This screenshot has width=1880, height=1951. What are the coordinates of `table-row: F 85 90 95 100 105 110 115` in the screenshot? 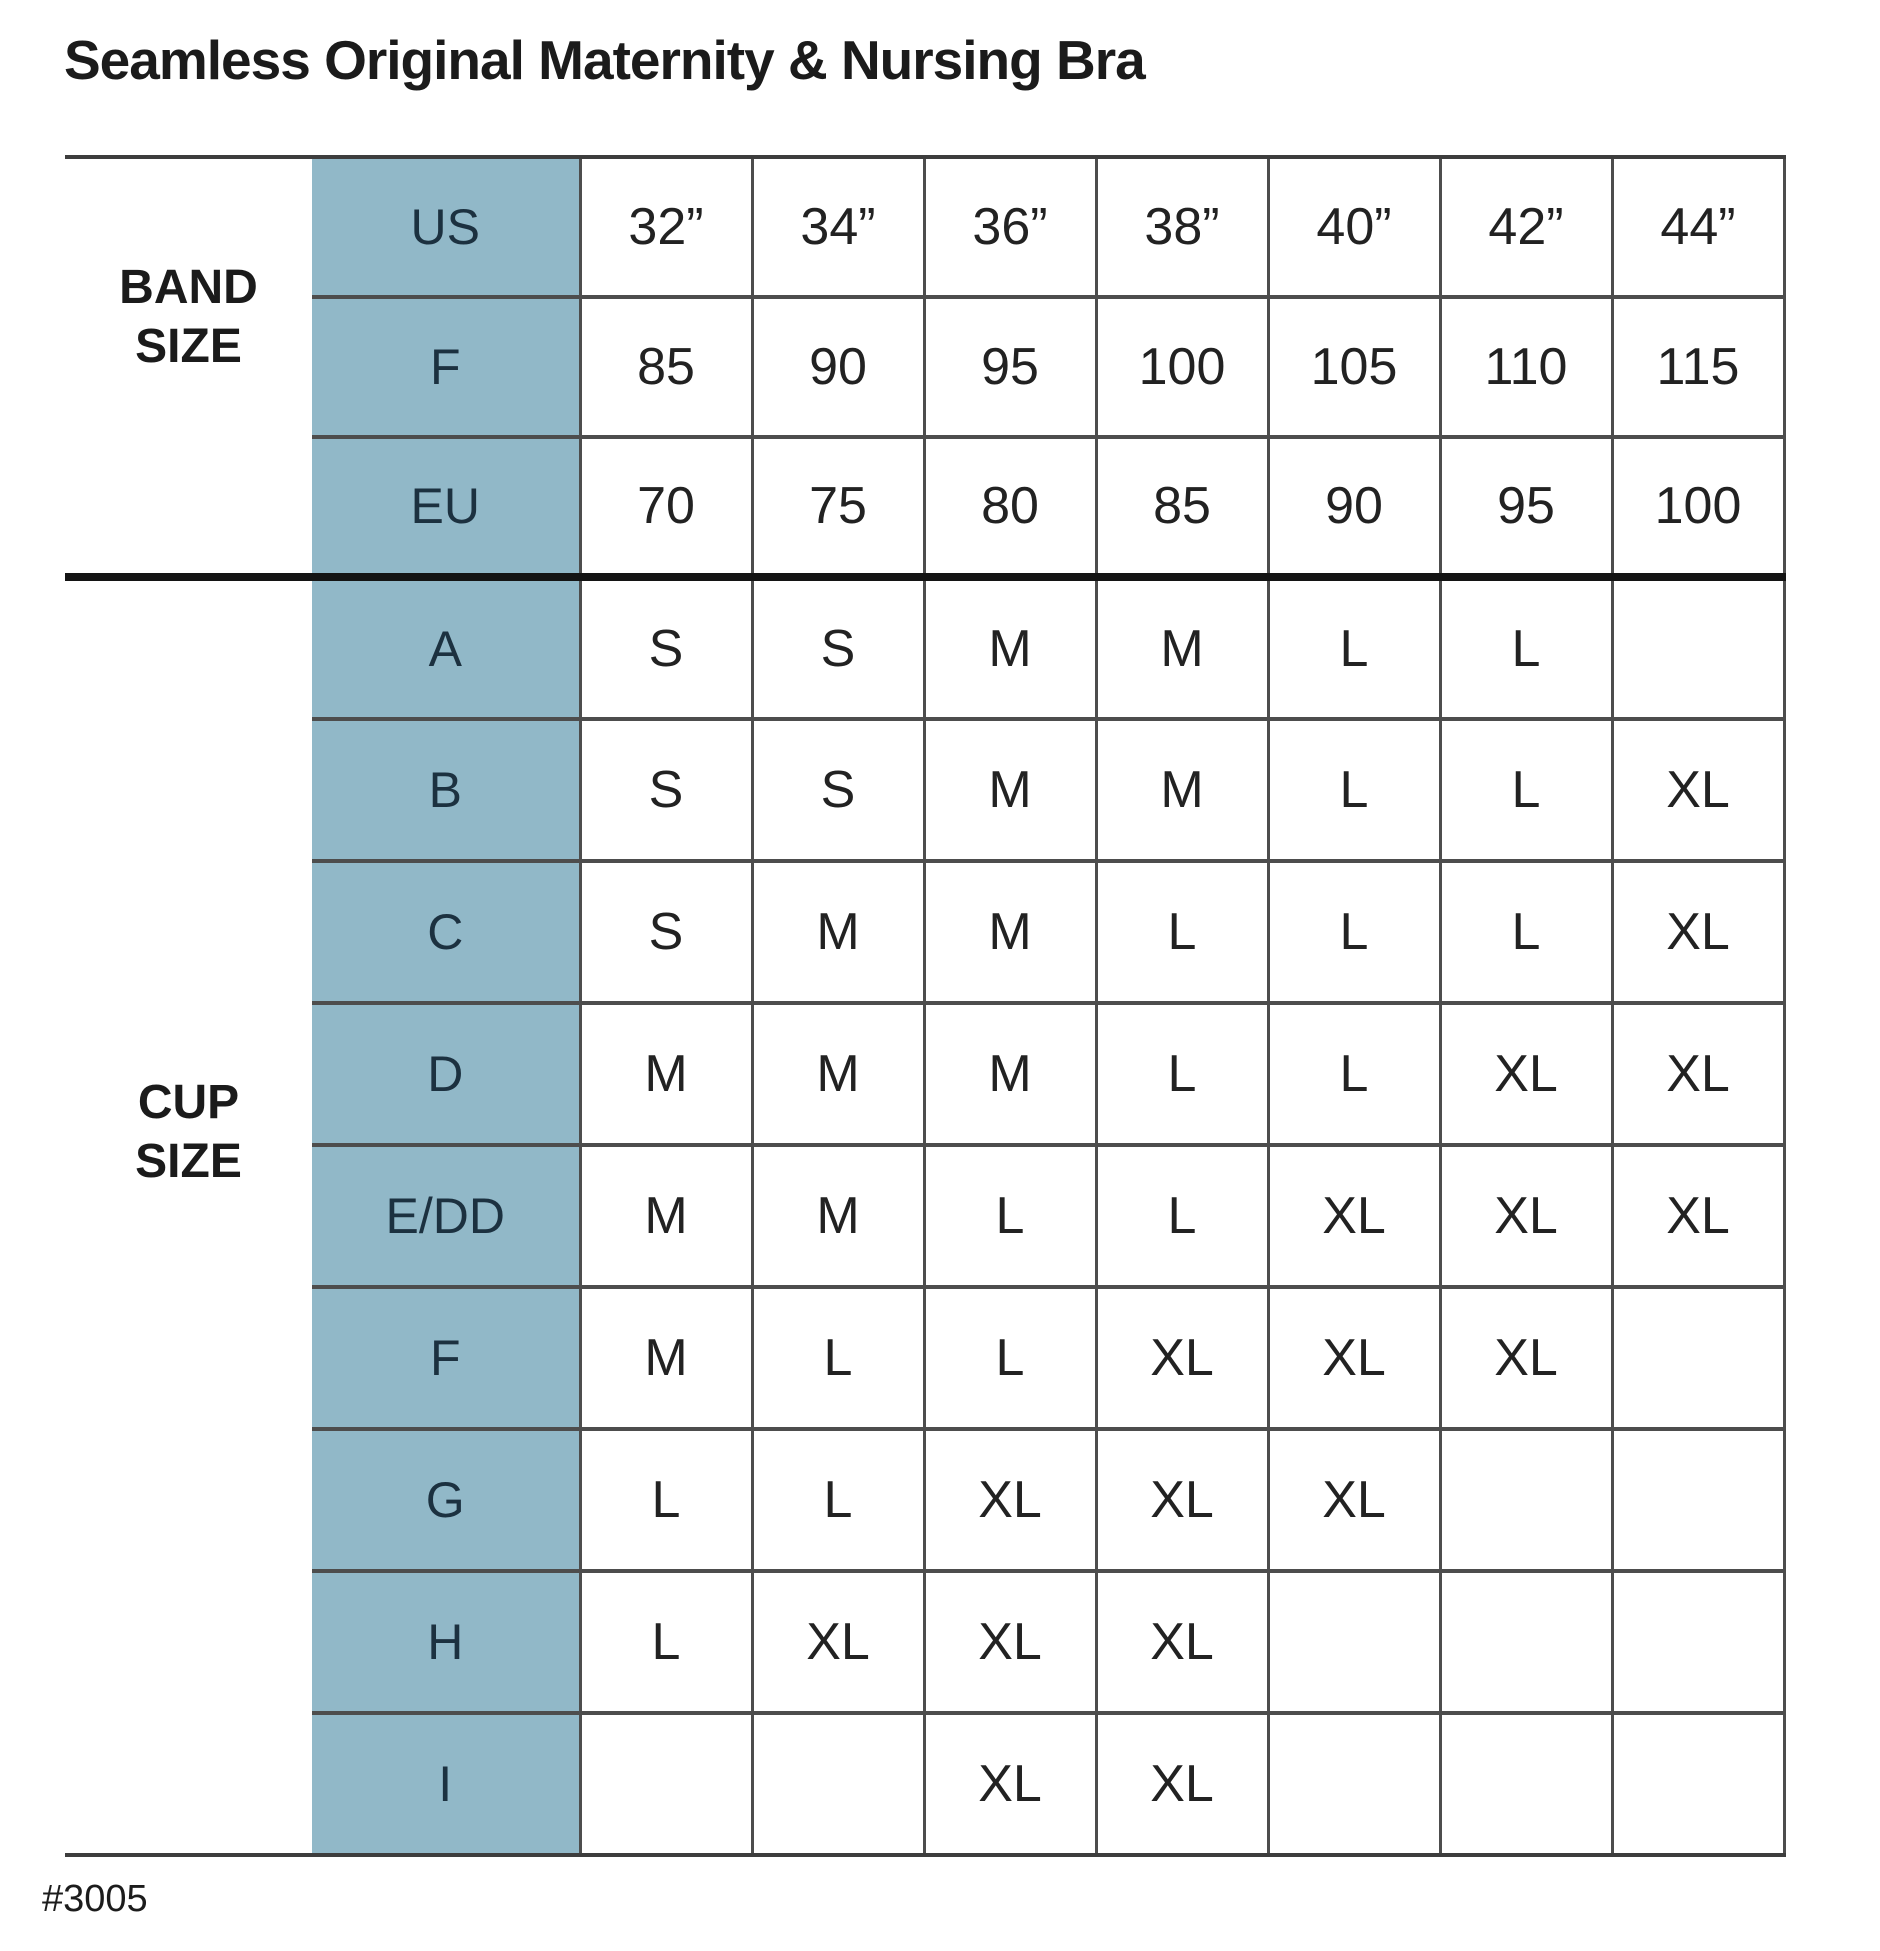 It's located at (925, 367).